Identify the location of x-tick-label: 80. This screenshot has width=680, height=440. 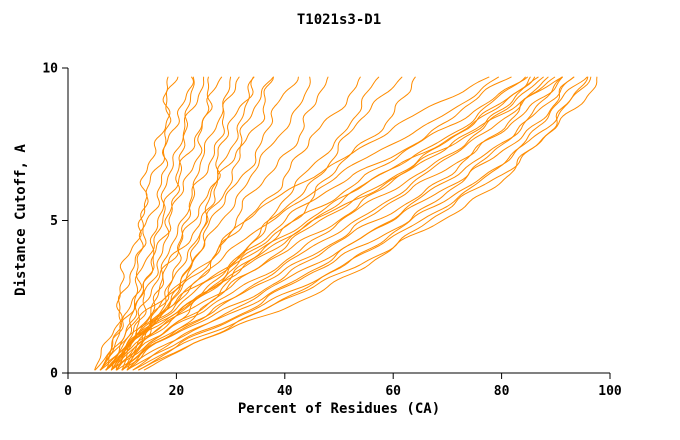
(502, 391).